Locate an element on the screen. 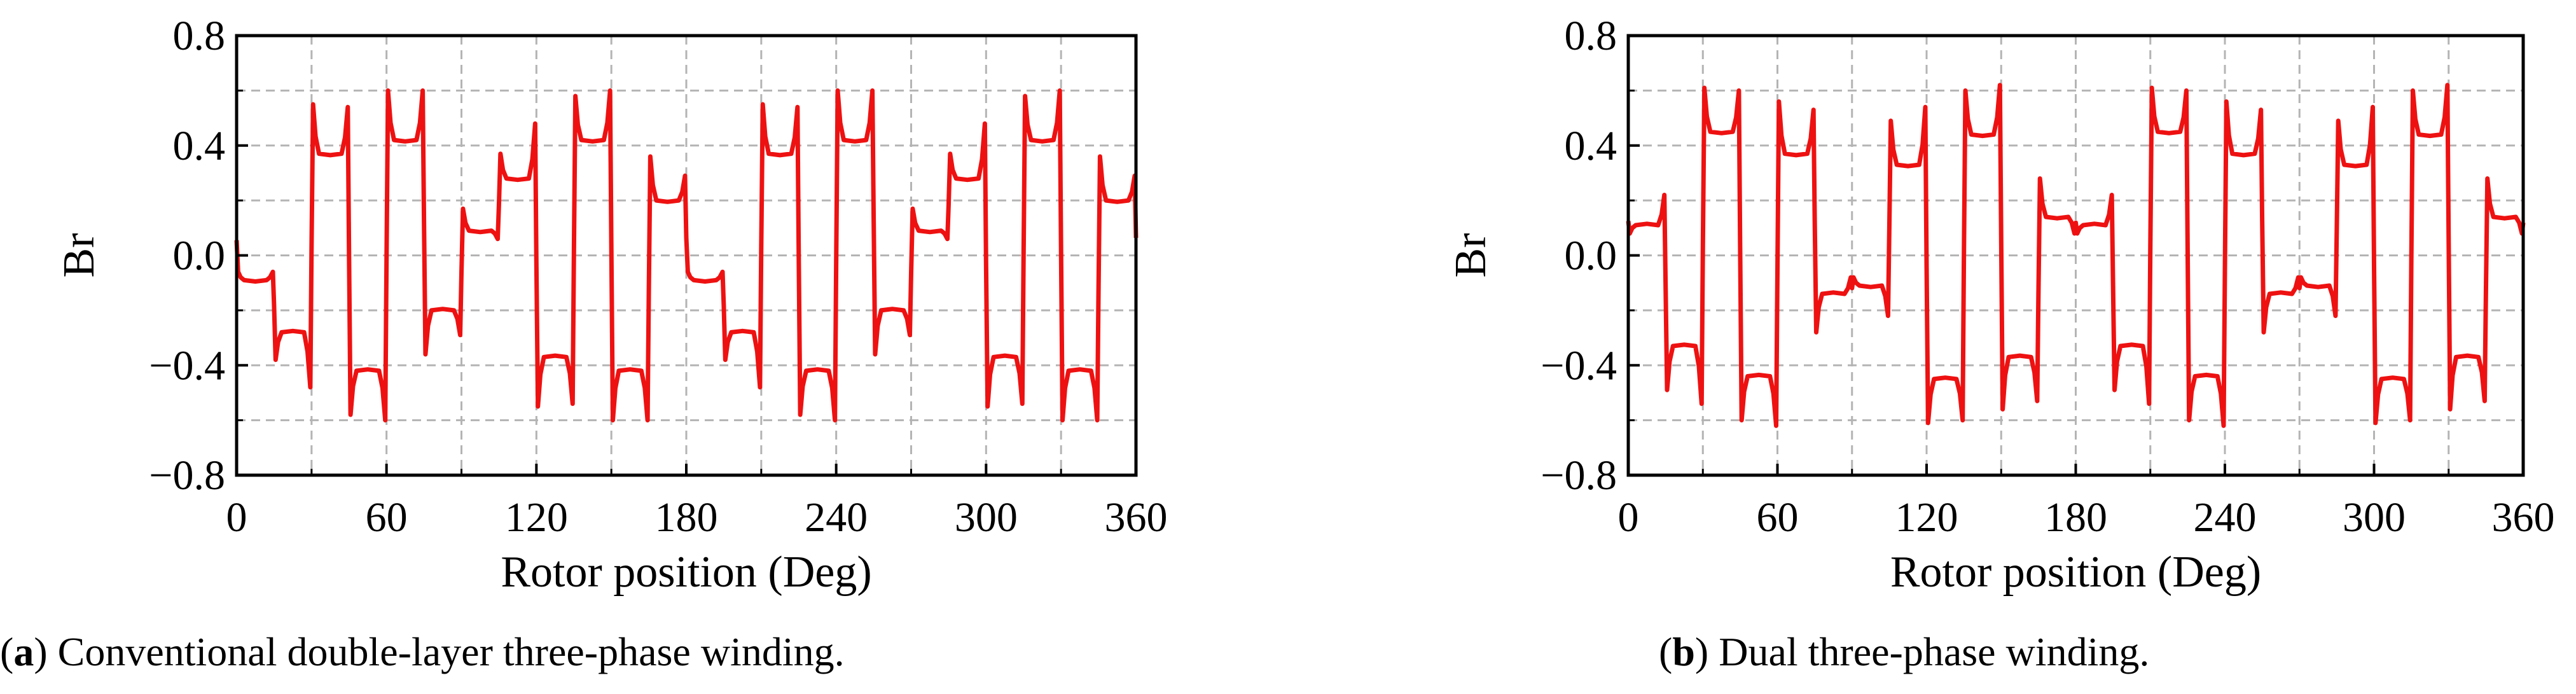  y-axis-label-a: Br is located at coordinates (79, 255).